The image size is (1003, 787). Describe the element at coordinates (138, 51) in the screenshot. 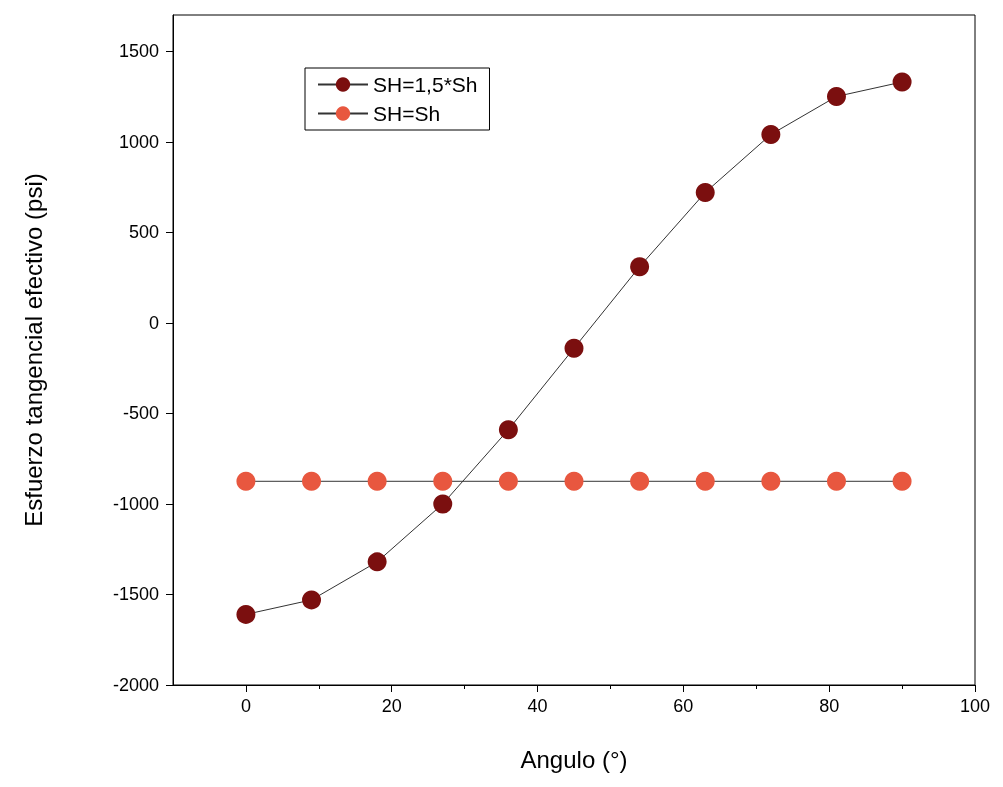

I see `y-tick-label: 1500` at that location.